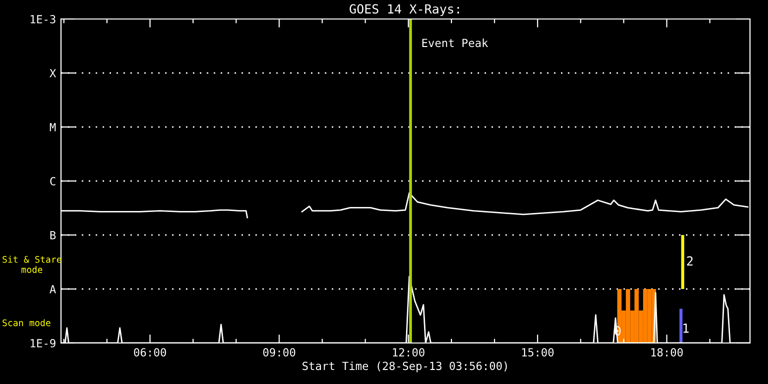  Describe the element at coordinates (690, 261) in the screenshot. I see `annotation: 2` at that location.